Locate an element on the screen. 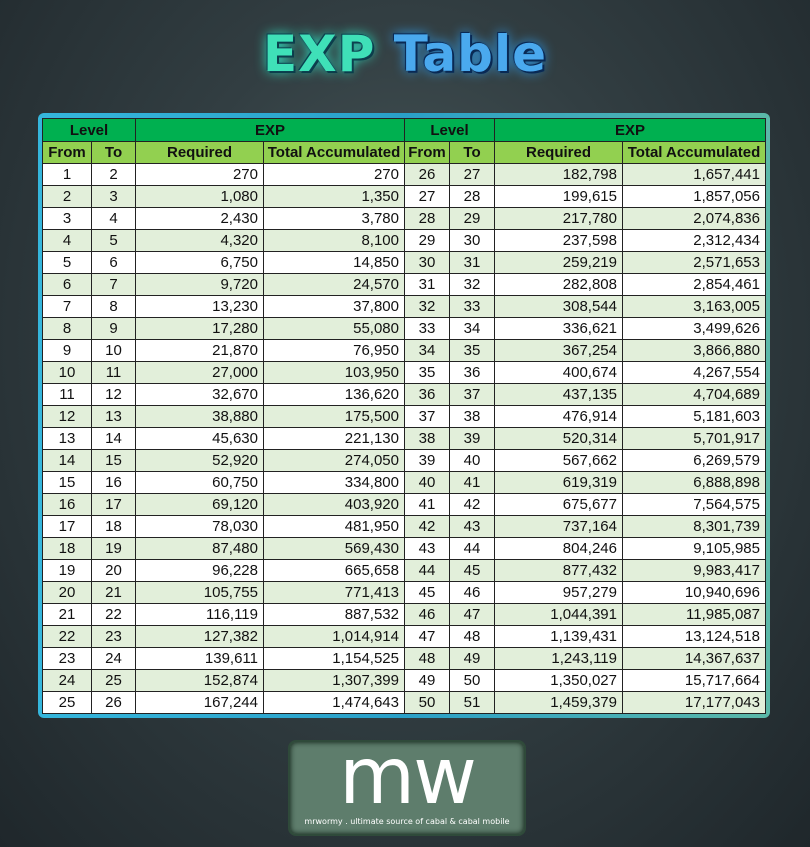  exp-total-cell: 274,050 is located at coordinates (334, 460).